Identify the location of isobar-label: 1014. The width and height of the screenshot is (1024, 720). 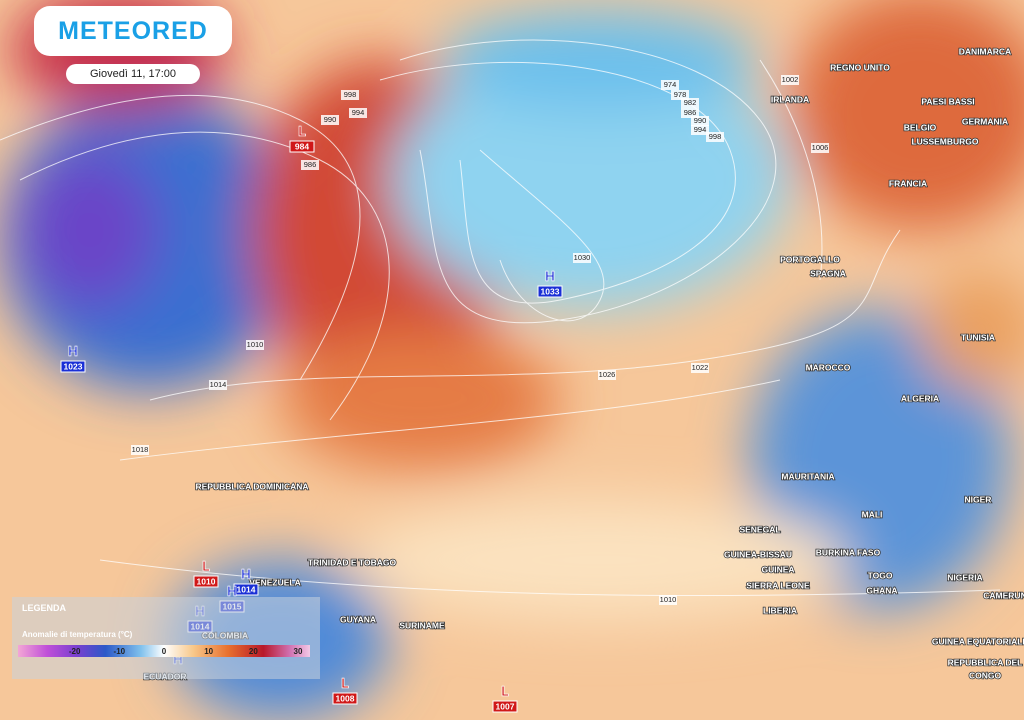
(218, 384).